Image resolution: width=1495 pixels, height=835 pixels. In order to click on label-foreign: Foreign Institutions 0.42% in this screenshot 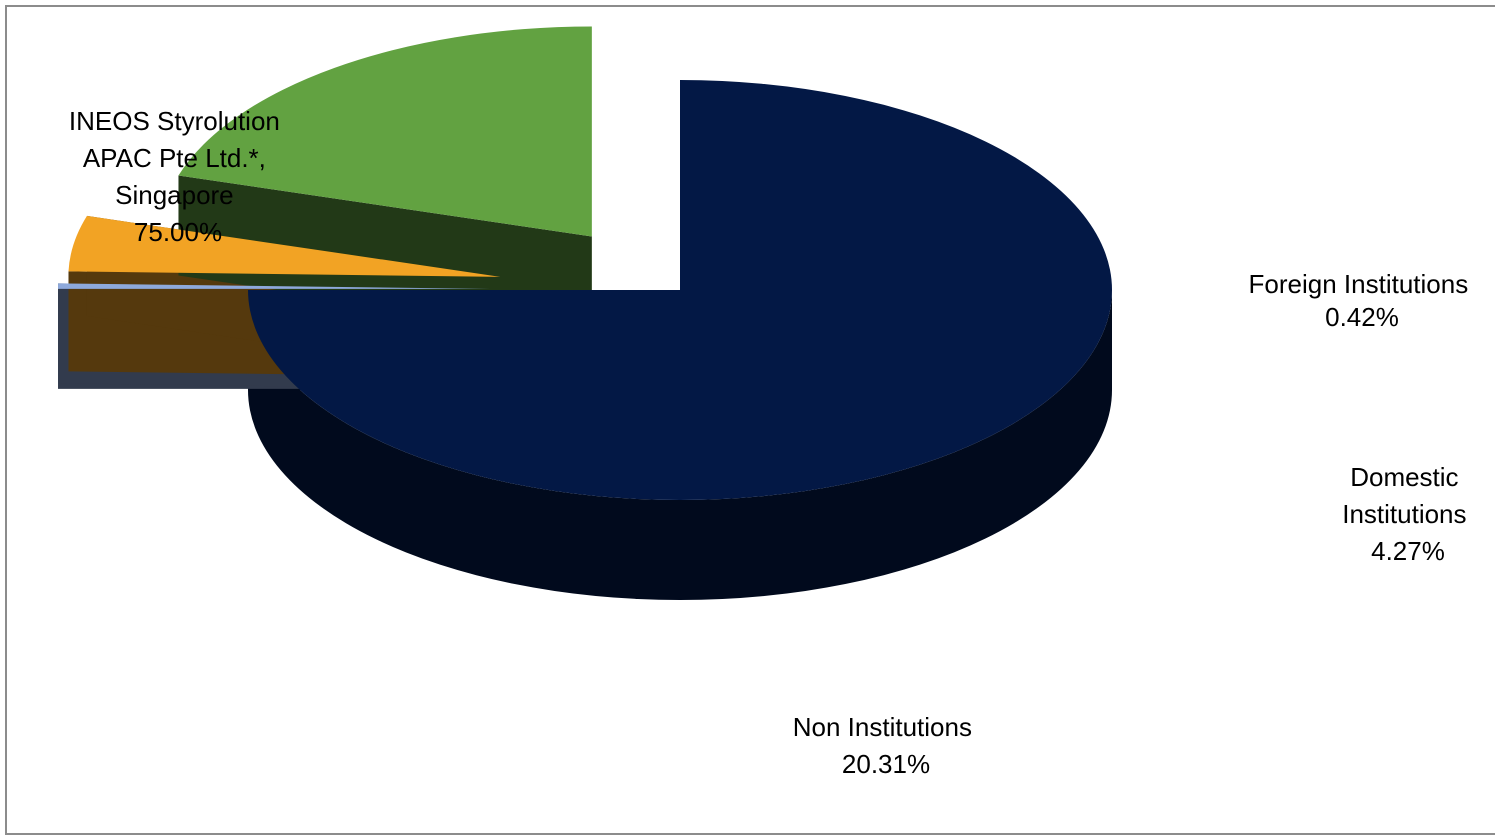, I will do `click(1362, 300)`.